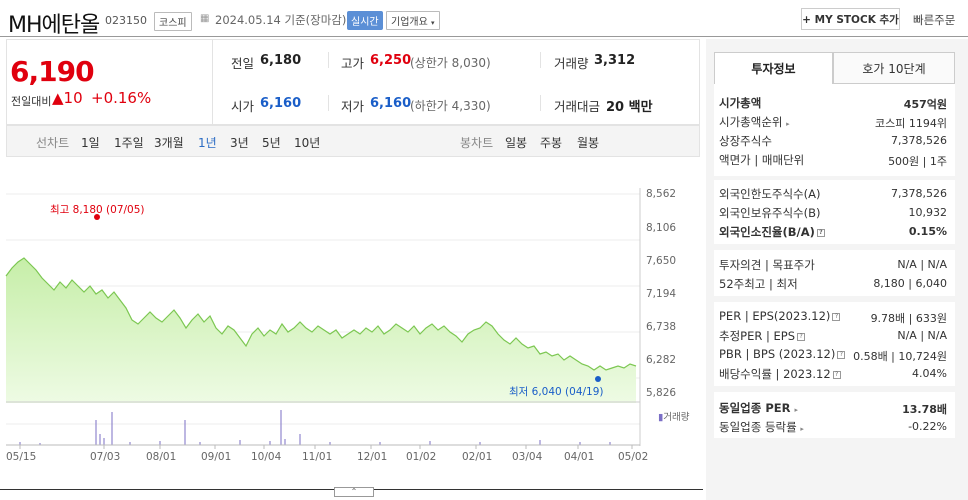 The width and height of the screenshot is (968, 500). Describe the element at coordinates (97, 210) in the screenshot. I see `max-label: 최고 8,180 (07/05)` at that location.